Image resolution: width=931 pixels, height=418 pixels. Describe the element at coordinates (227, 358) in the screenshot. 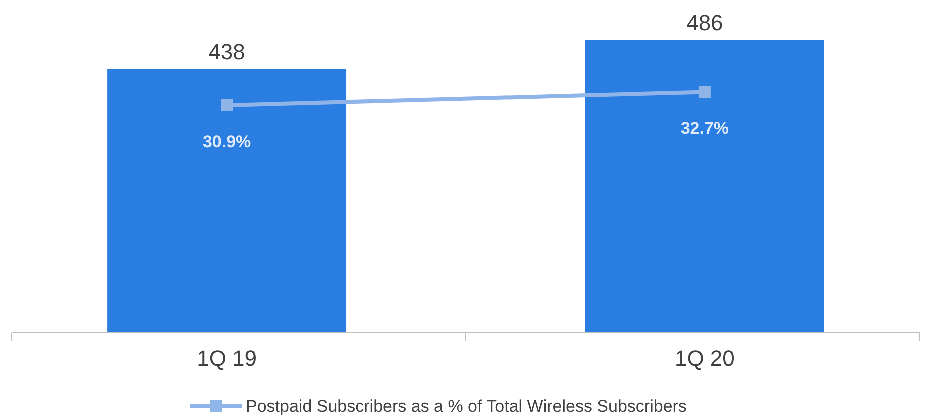

I see `x-tick-label: 1Q 19` at that location.